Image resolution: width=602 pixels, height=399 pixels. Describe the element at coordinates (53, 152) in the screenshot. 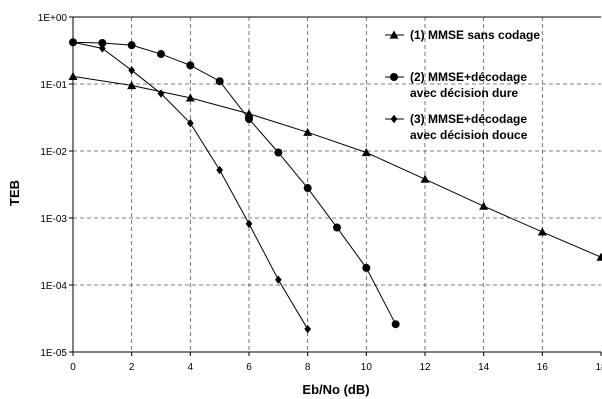

I see `y-tick-label: 1E-02` at that location.